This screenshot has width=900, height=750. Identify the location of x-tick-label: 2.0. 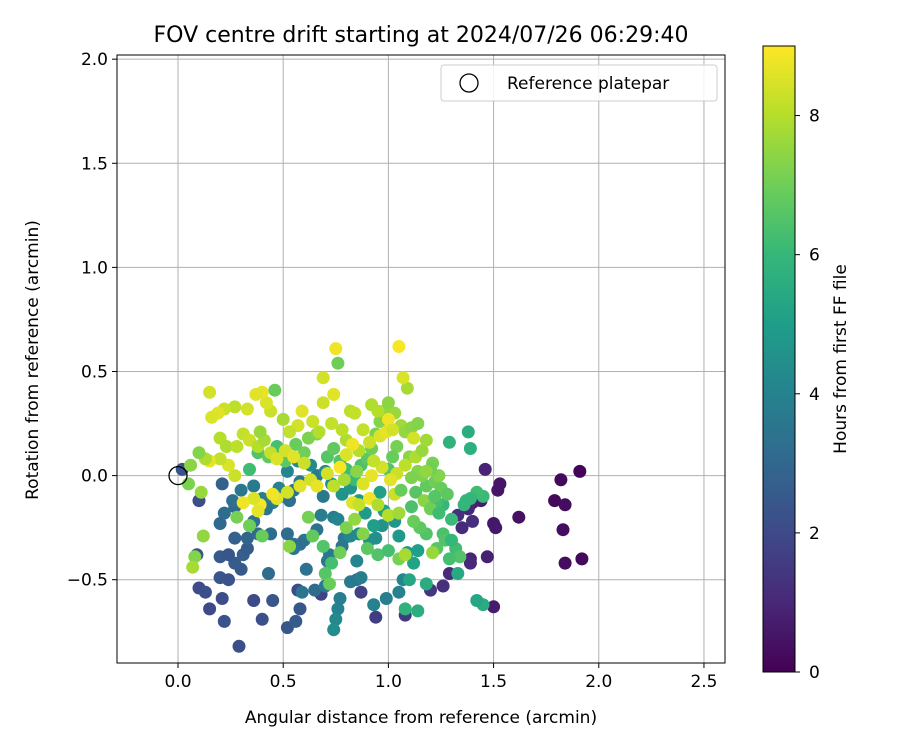
(598, 682).